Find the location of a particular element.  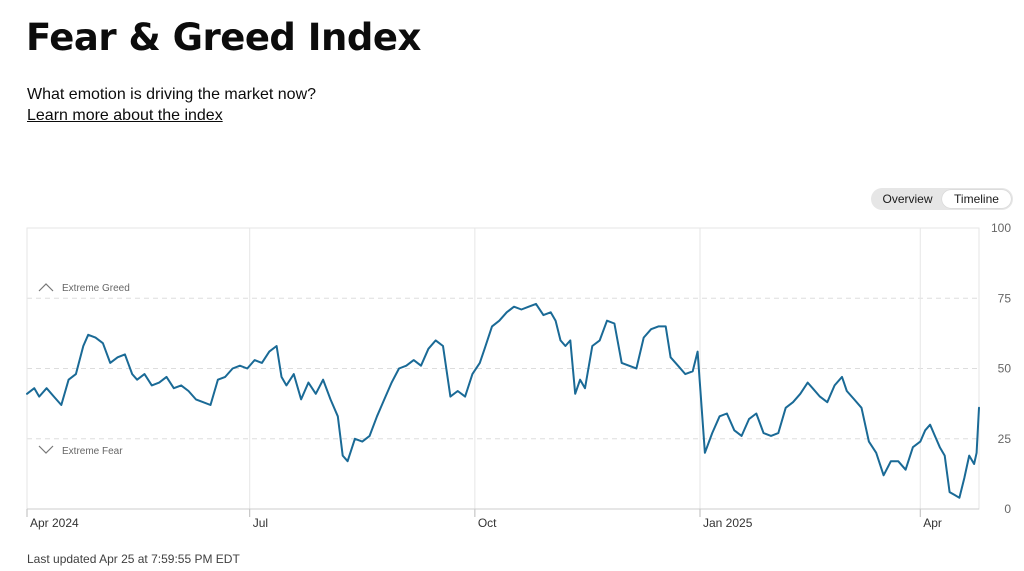

y-tick-label: 75 is located at coordinates (1005, 298).